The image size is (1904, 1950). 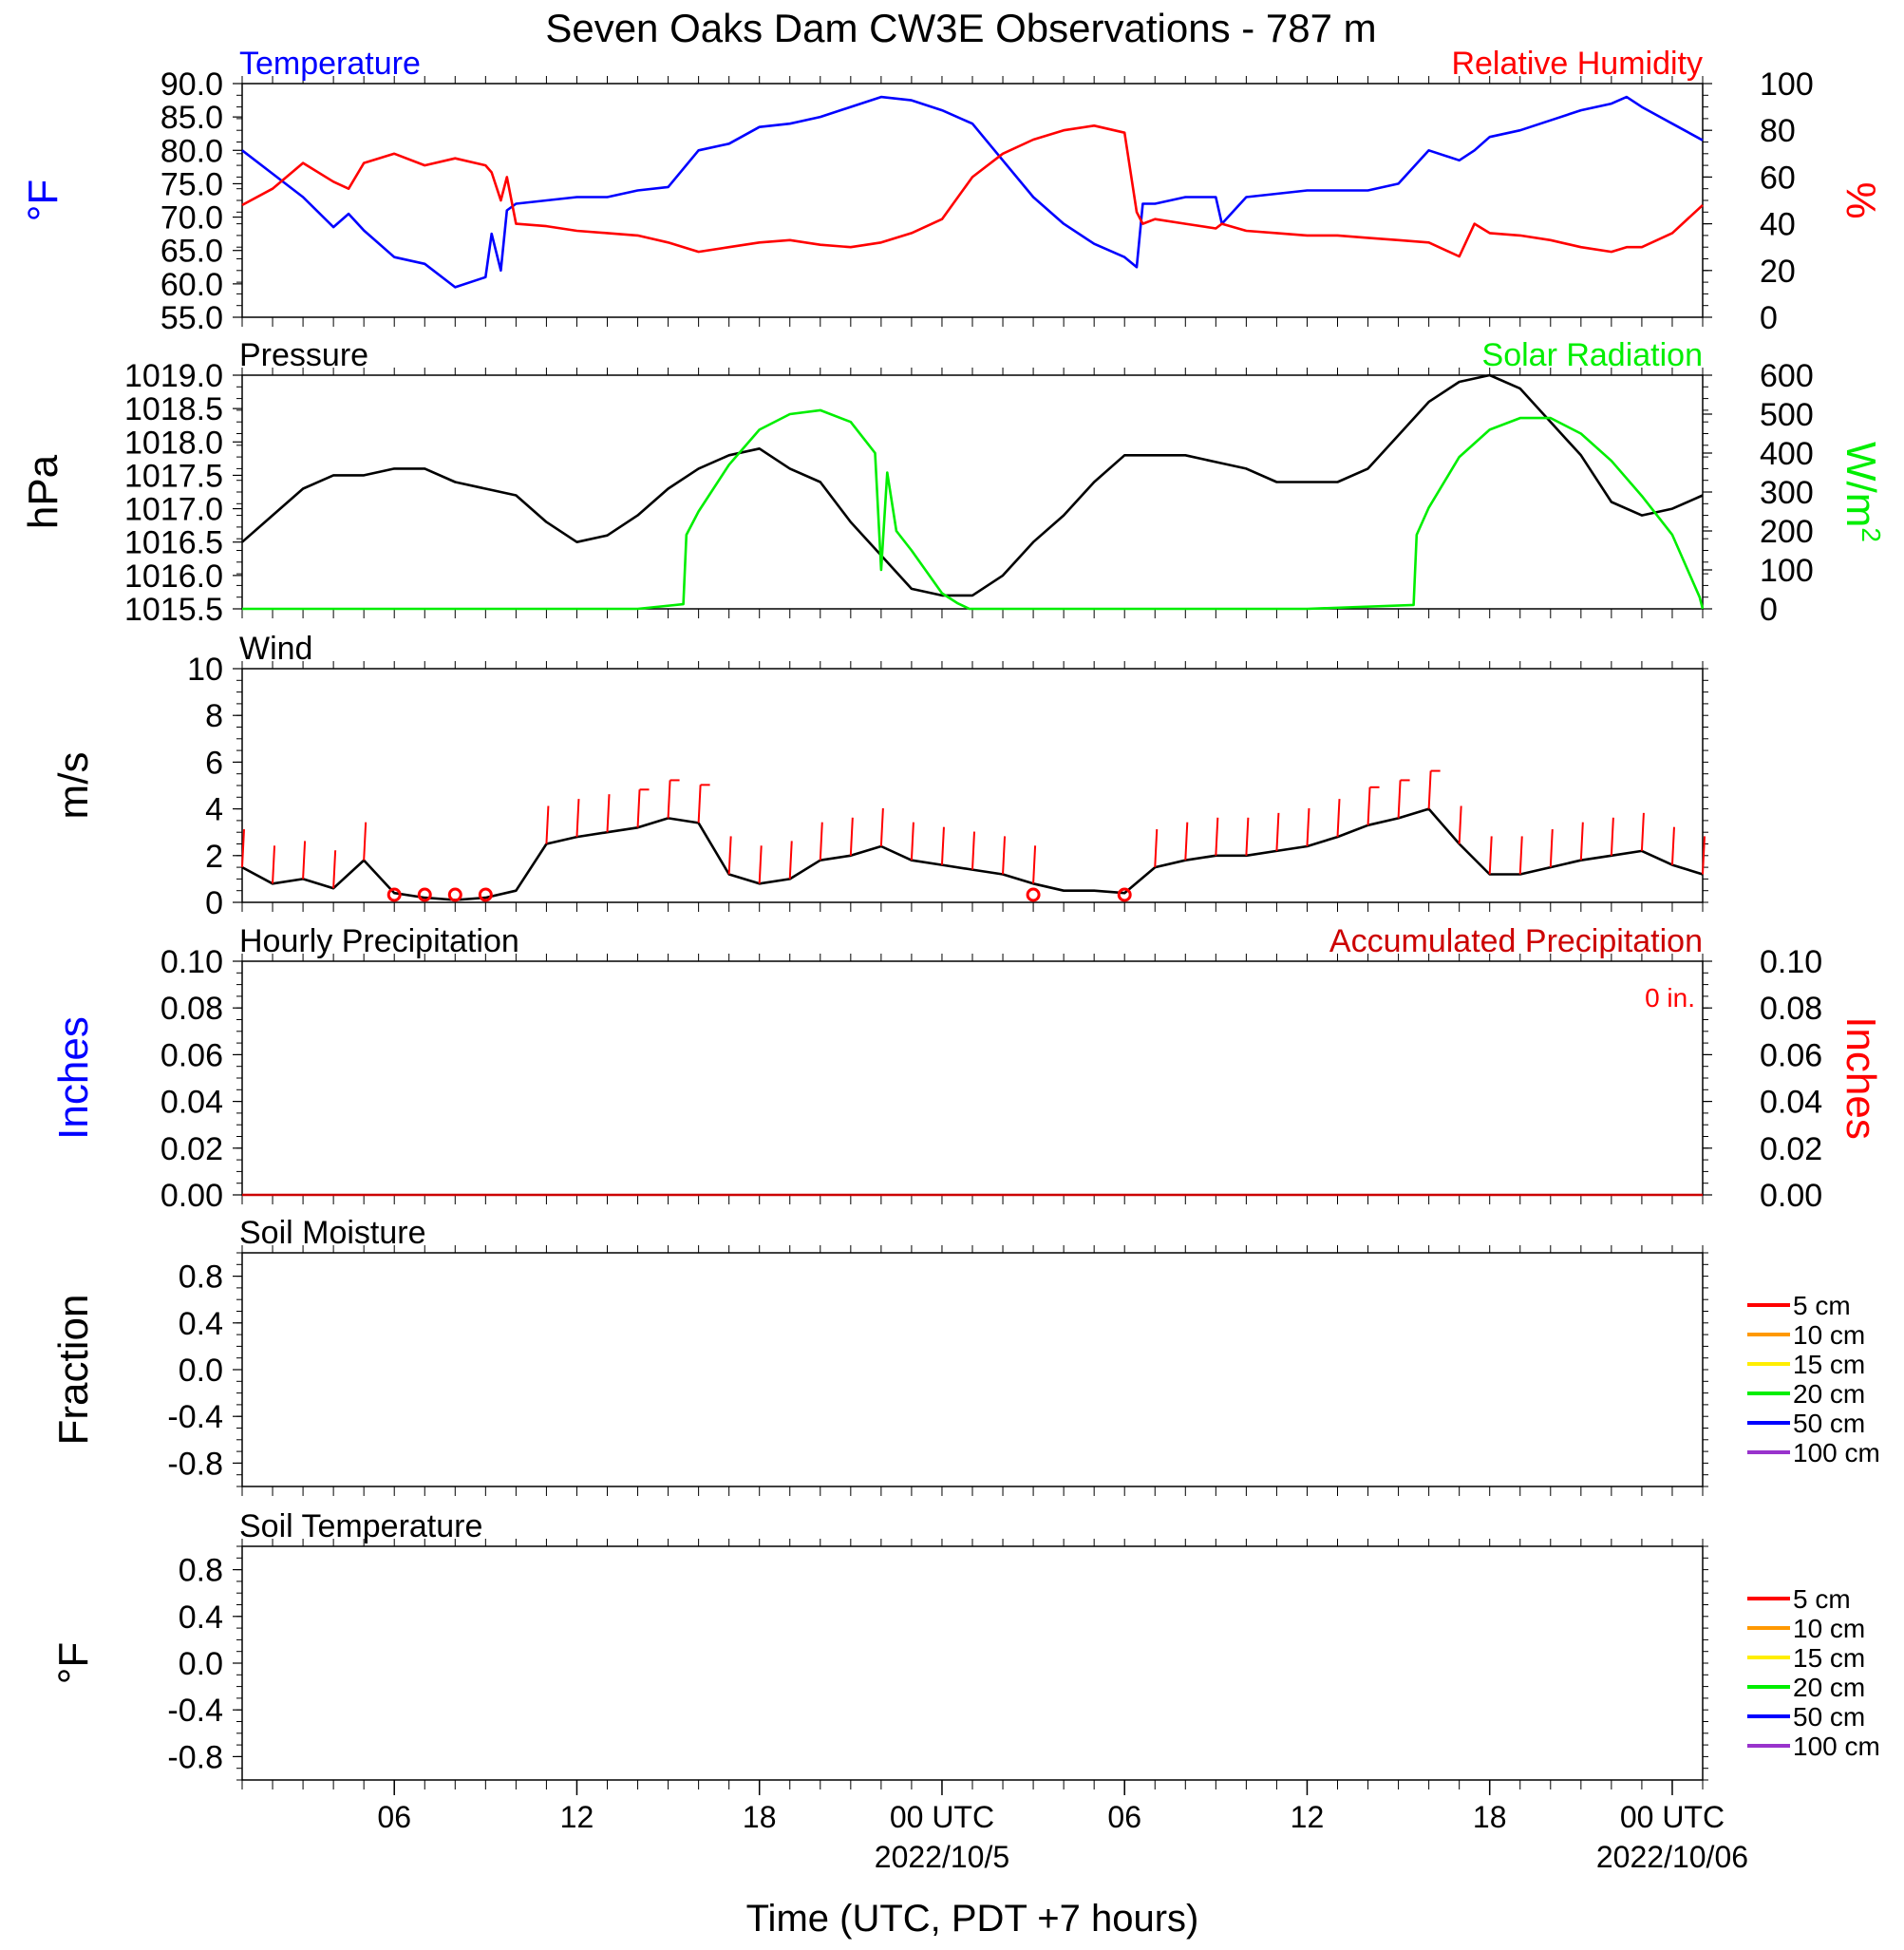 What do you see at coordinates (1791, 962) in the screenshot?
I see `y-tick-label-right: 0.10` at bounding box center [1791, 962].